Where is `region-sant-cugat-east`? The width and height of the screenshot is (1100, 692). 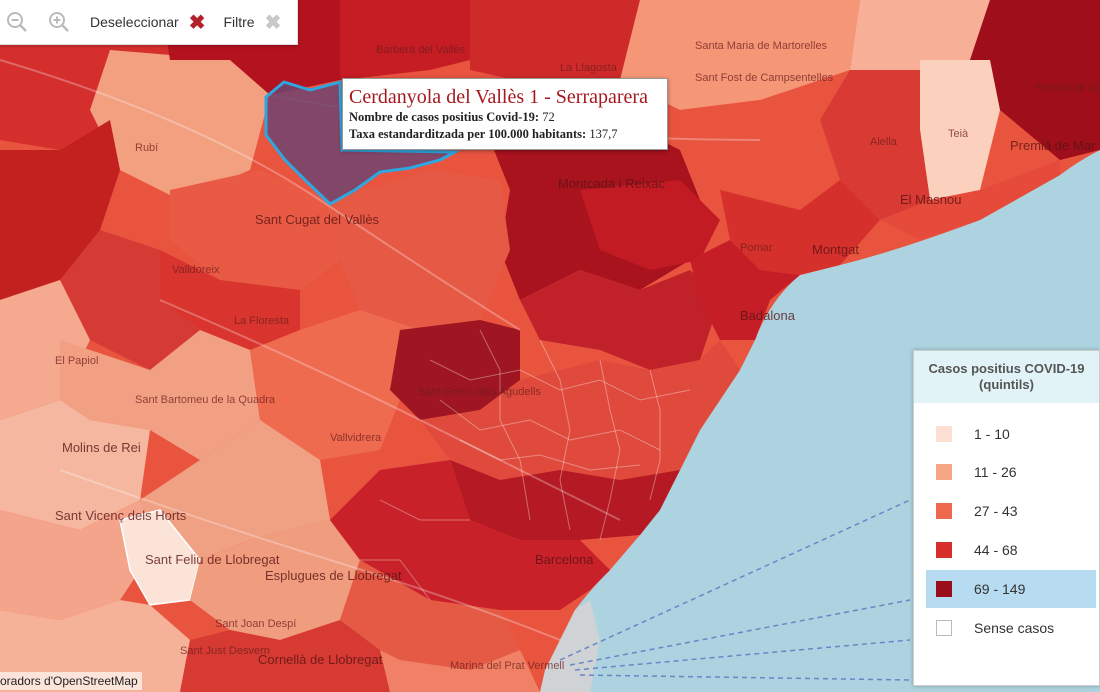 region-sant-cugat-east is located at coordinates (420, 250).